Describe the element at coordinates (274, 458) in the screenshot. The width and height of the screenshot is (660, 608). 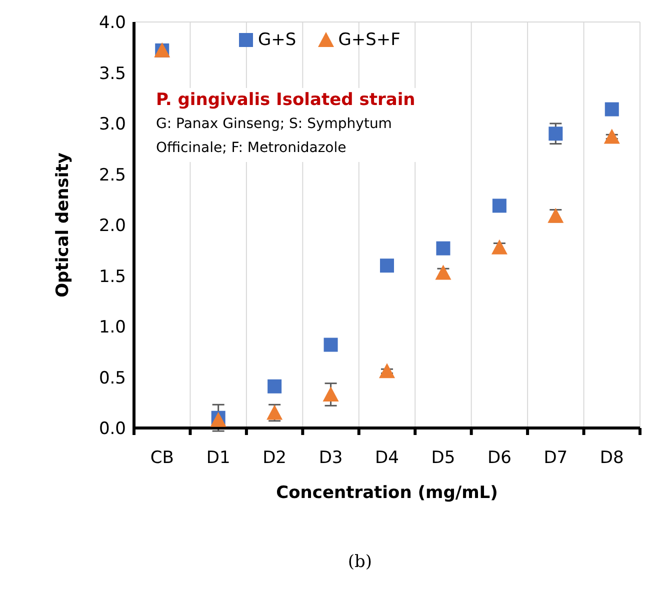
I see `x-tick-label: D2` at that location.